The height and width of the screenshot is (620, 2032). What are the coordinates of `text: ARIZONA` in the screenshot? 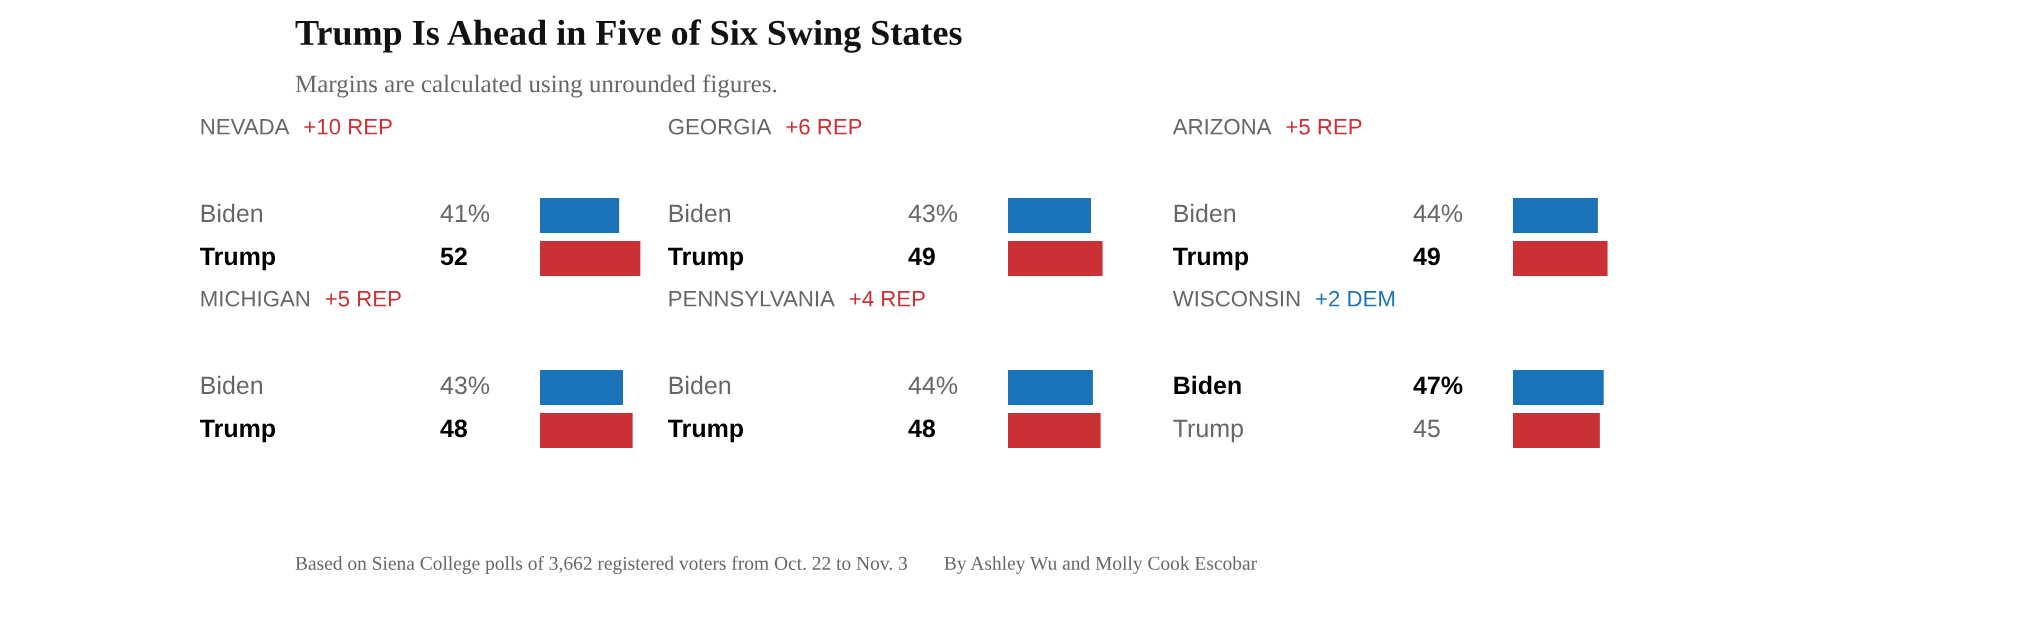 It's located at (1222, 126).